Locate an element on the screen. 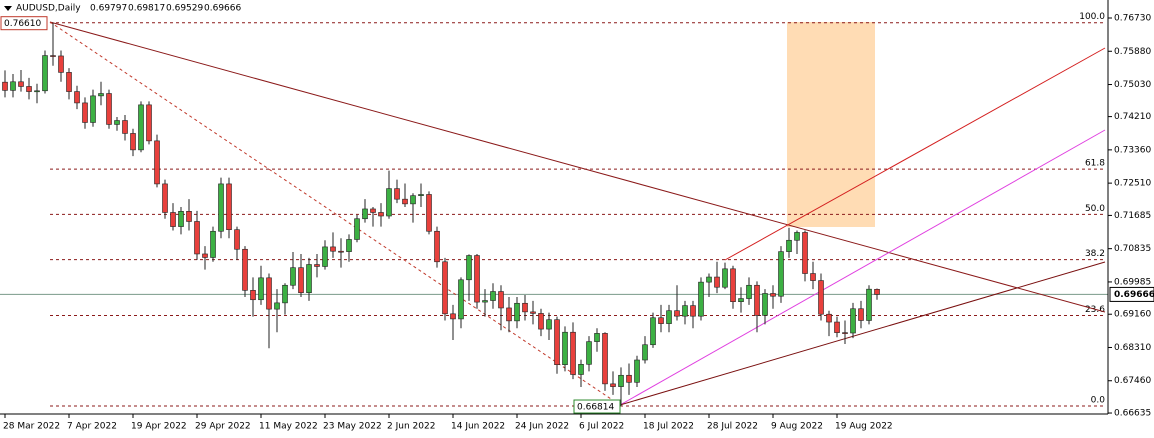  y-tick-label: 0.70835 is located at coordinates (1132, 249).